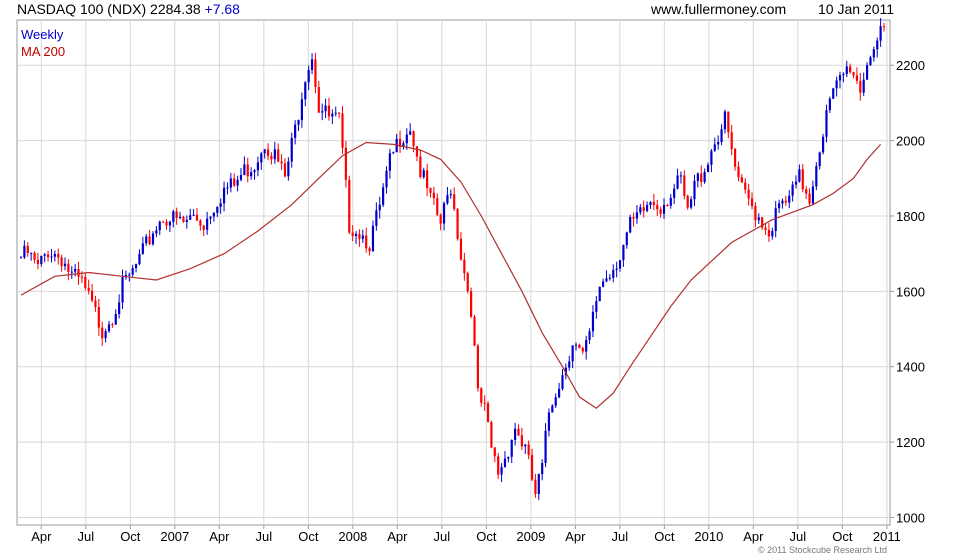  I want to click on y-tick-label: 1400, so click(910, 367).